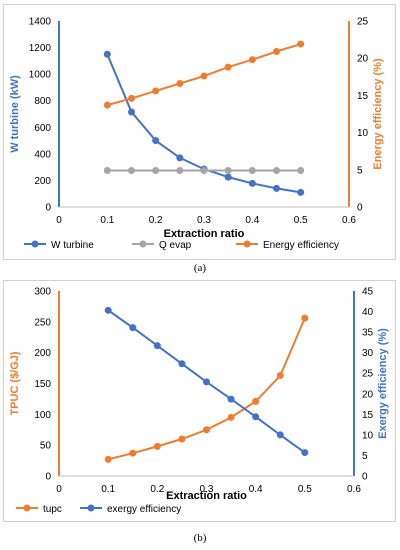 The height and width of the screenshot is (550, 400). Describe the element at coordinates (91, 508) in the screenshot. I see `exergy-efficiency-legend-marker` at that location.